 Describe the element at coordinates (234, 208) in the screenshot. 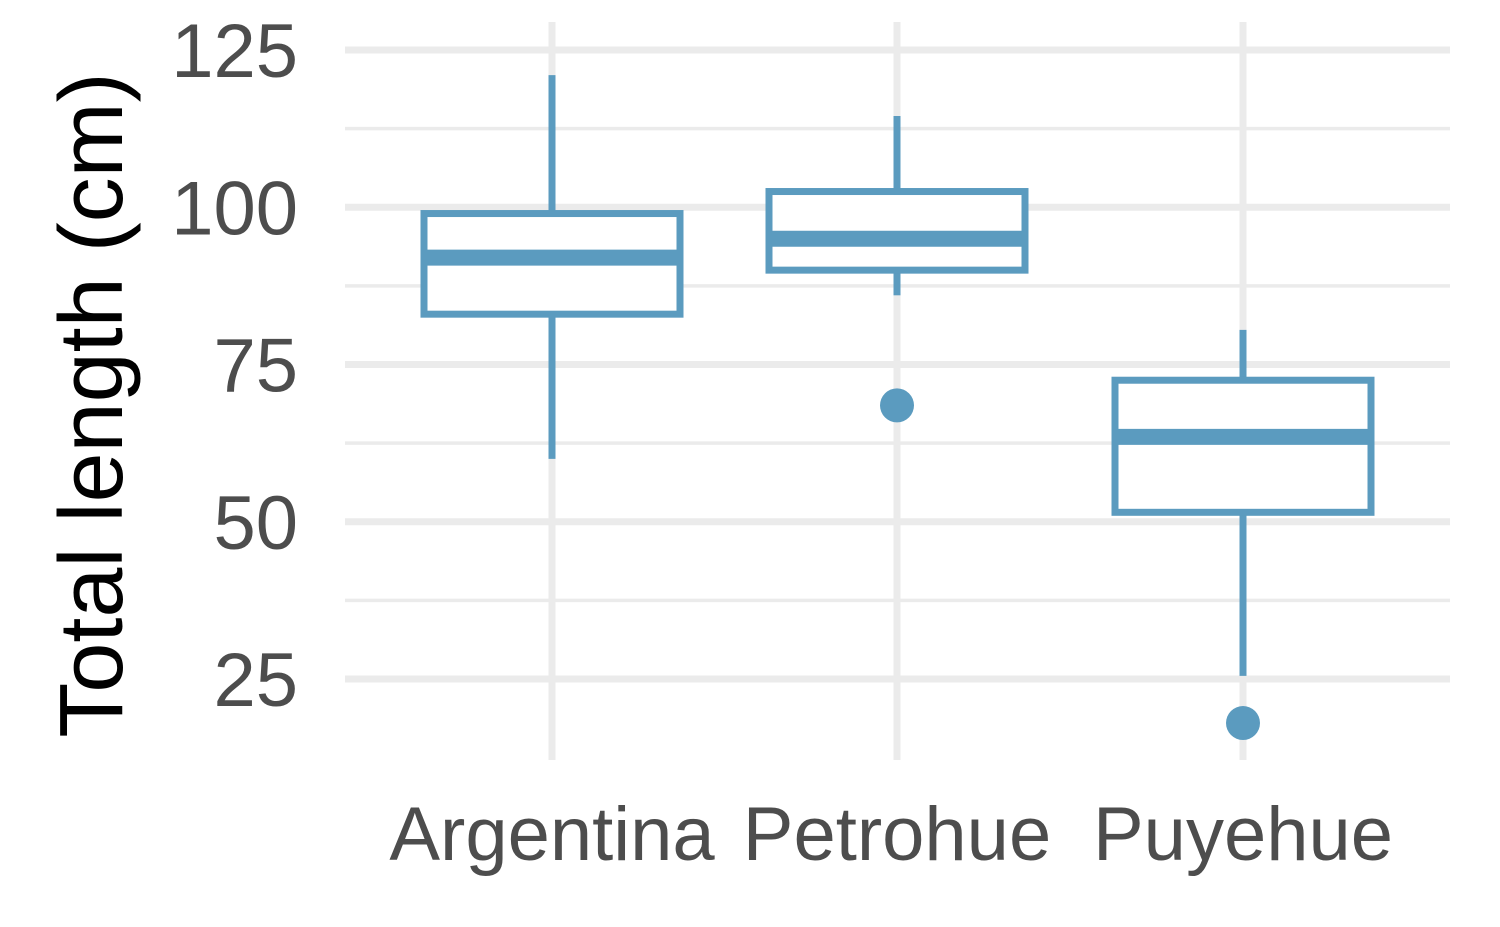

I see `y-tick-label: 100` at that location.